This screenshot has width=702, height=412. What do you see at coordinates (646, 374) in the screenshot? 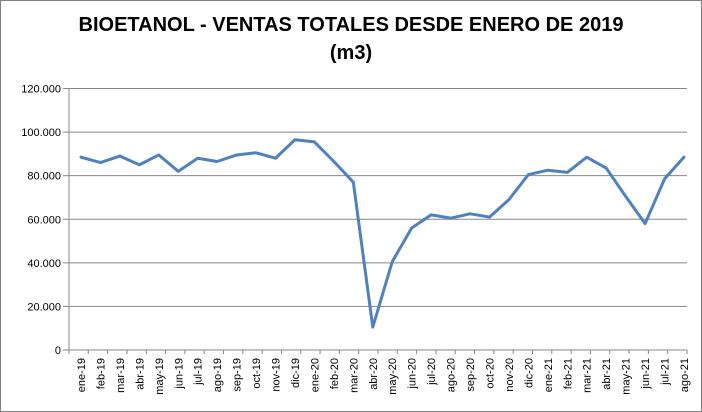
I see `x-tick-label: jun-21` at bounding box center [646, 374].